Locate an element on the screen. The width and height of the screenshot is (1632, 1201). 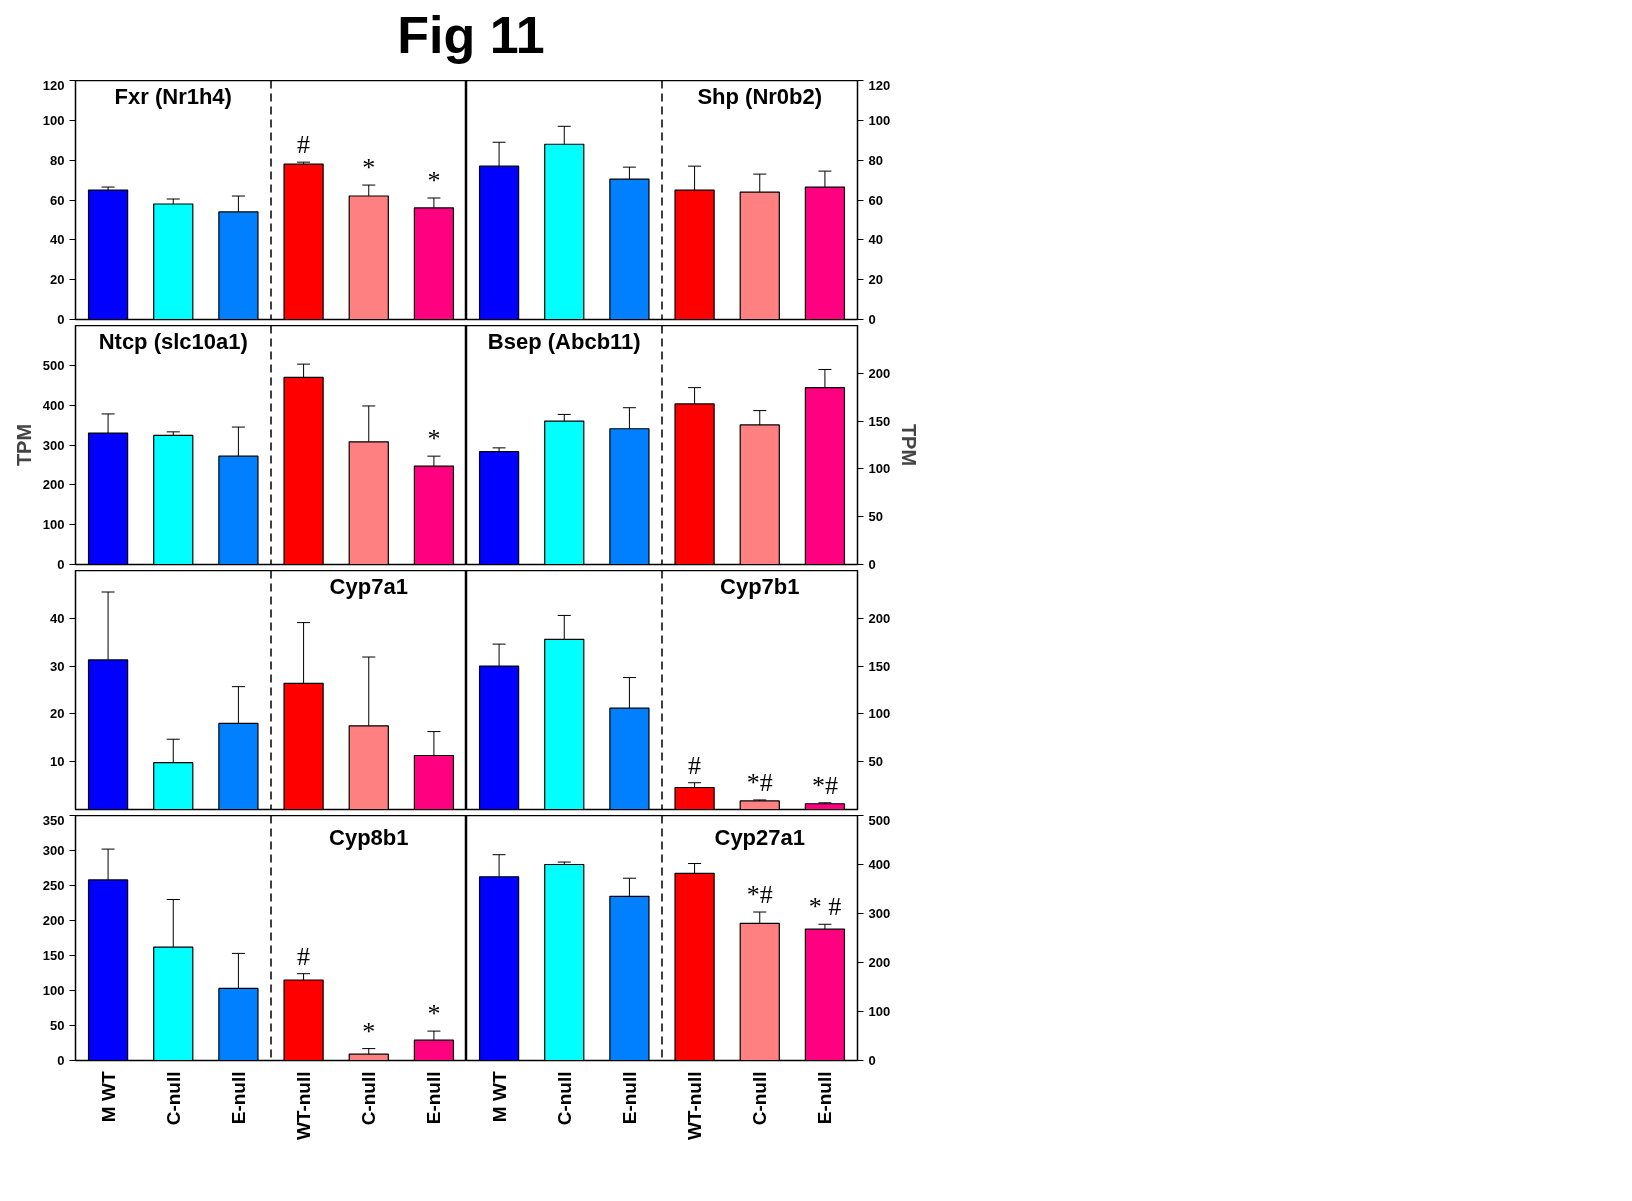
chart-title: Cyp27a1 is located at coordinates (760, 837).